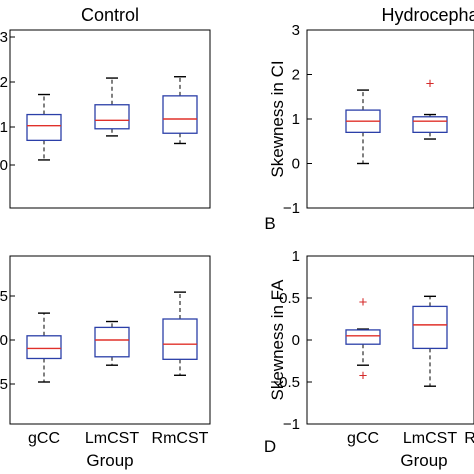  Describe the element at coordinates (269, 223) in the screenshot. I see `panel-letter: B` at that location.